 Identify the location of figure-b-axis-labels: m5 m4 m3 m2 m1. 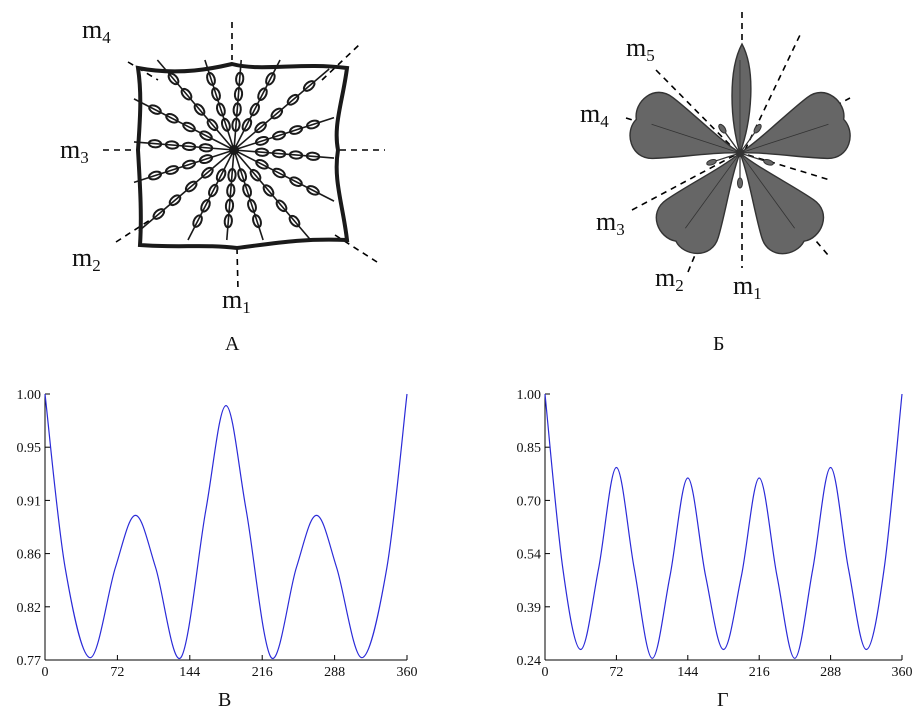
(671, 168).